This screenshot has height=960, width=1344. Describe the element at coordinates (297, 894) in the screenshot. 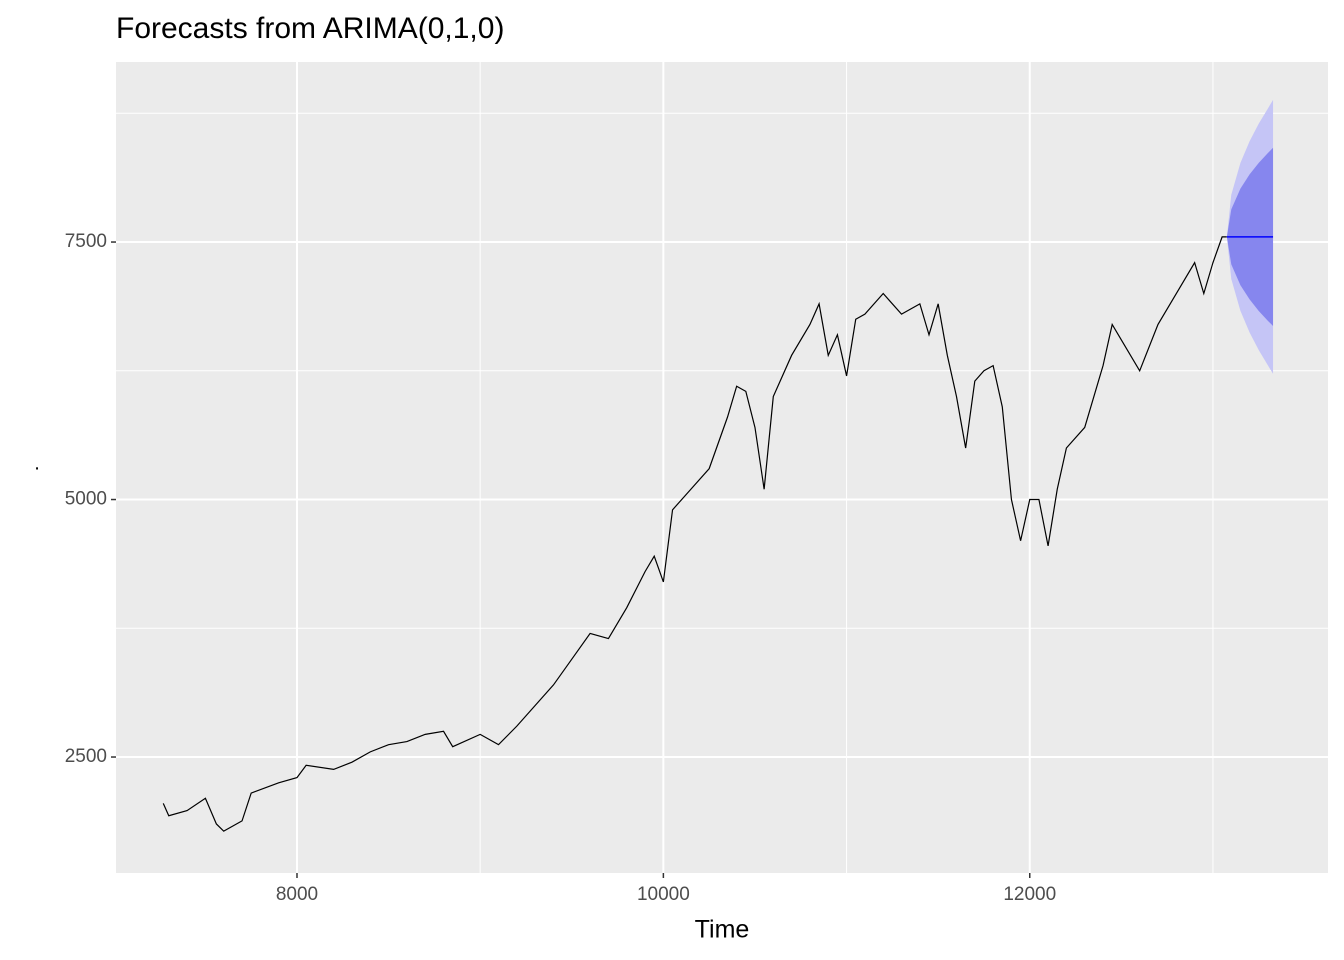

I see `x-tick-label: 8000` at that location.